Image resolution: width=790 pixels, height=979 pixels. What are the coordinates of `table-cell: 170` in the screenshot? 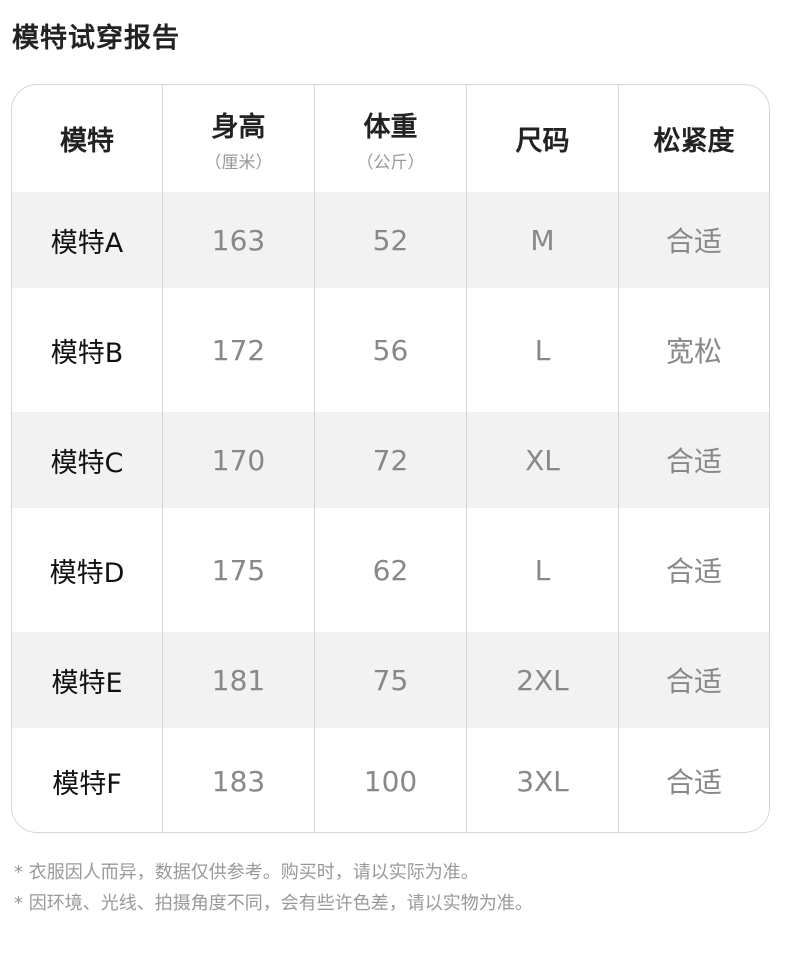 It's located at (239, 460).